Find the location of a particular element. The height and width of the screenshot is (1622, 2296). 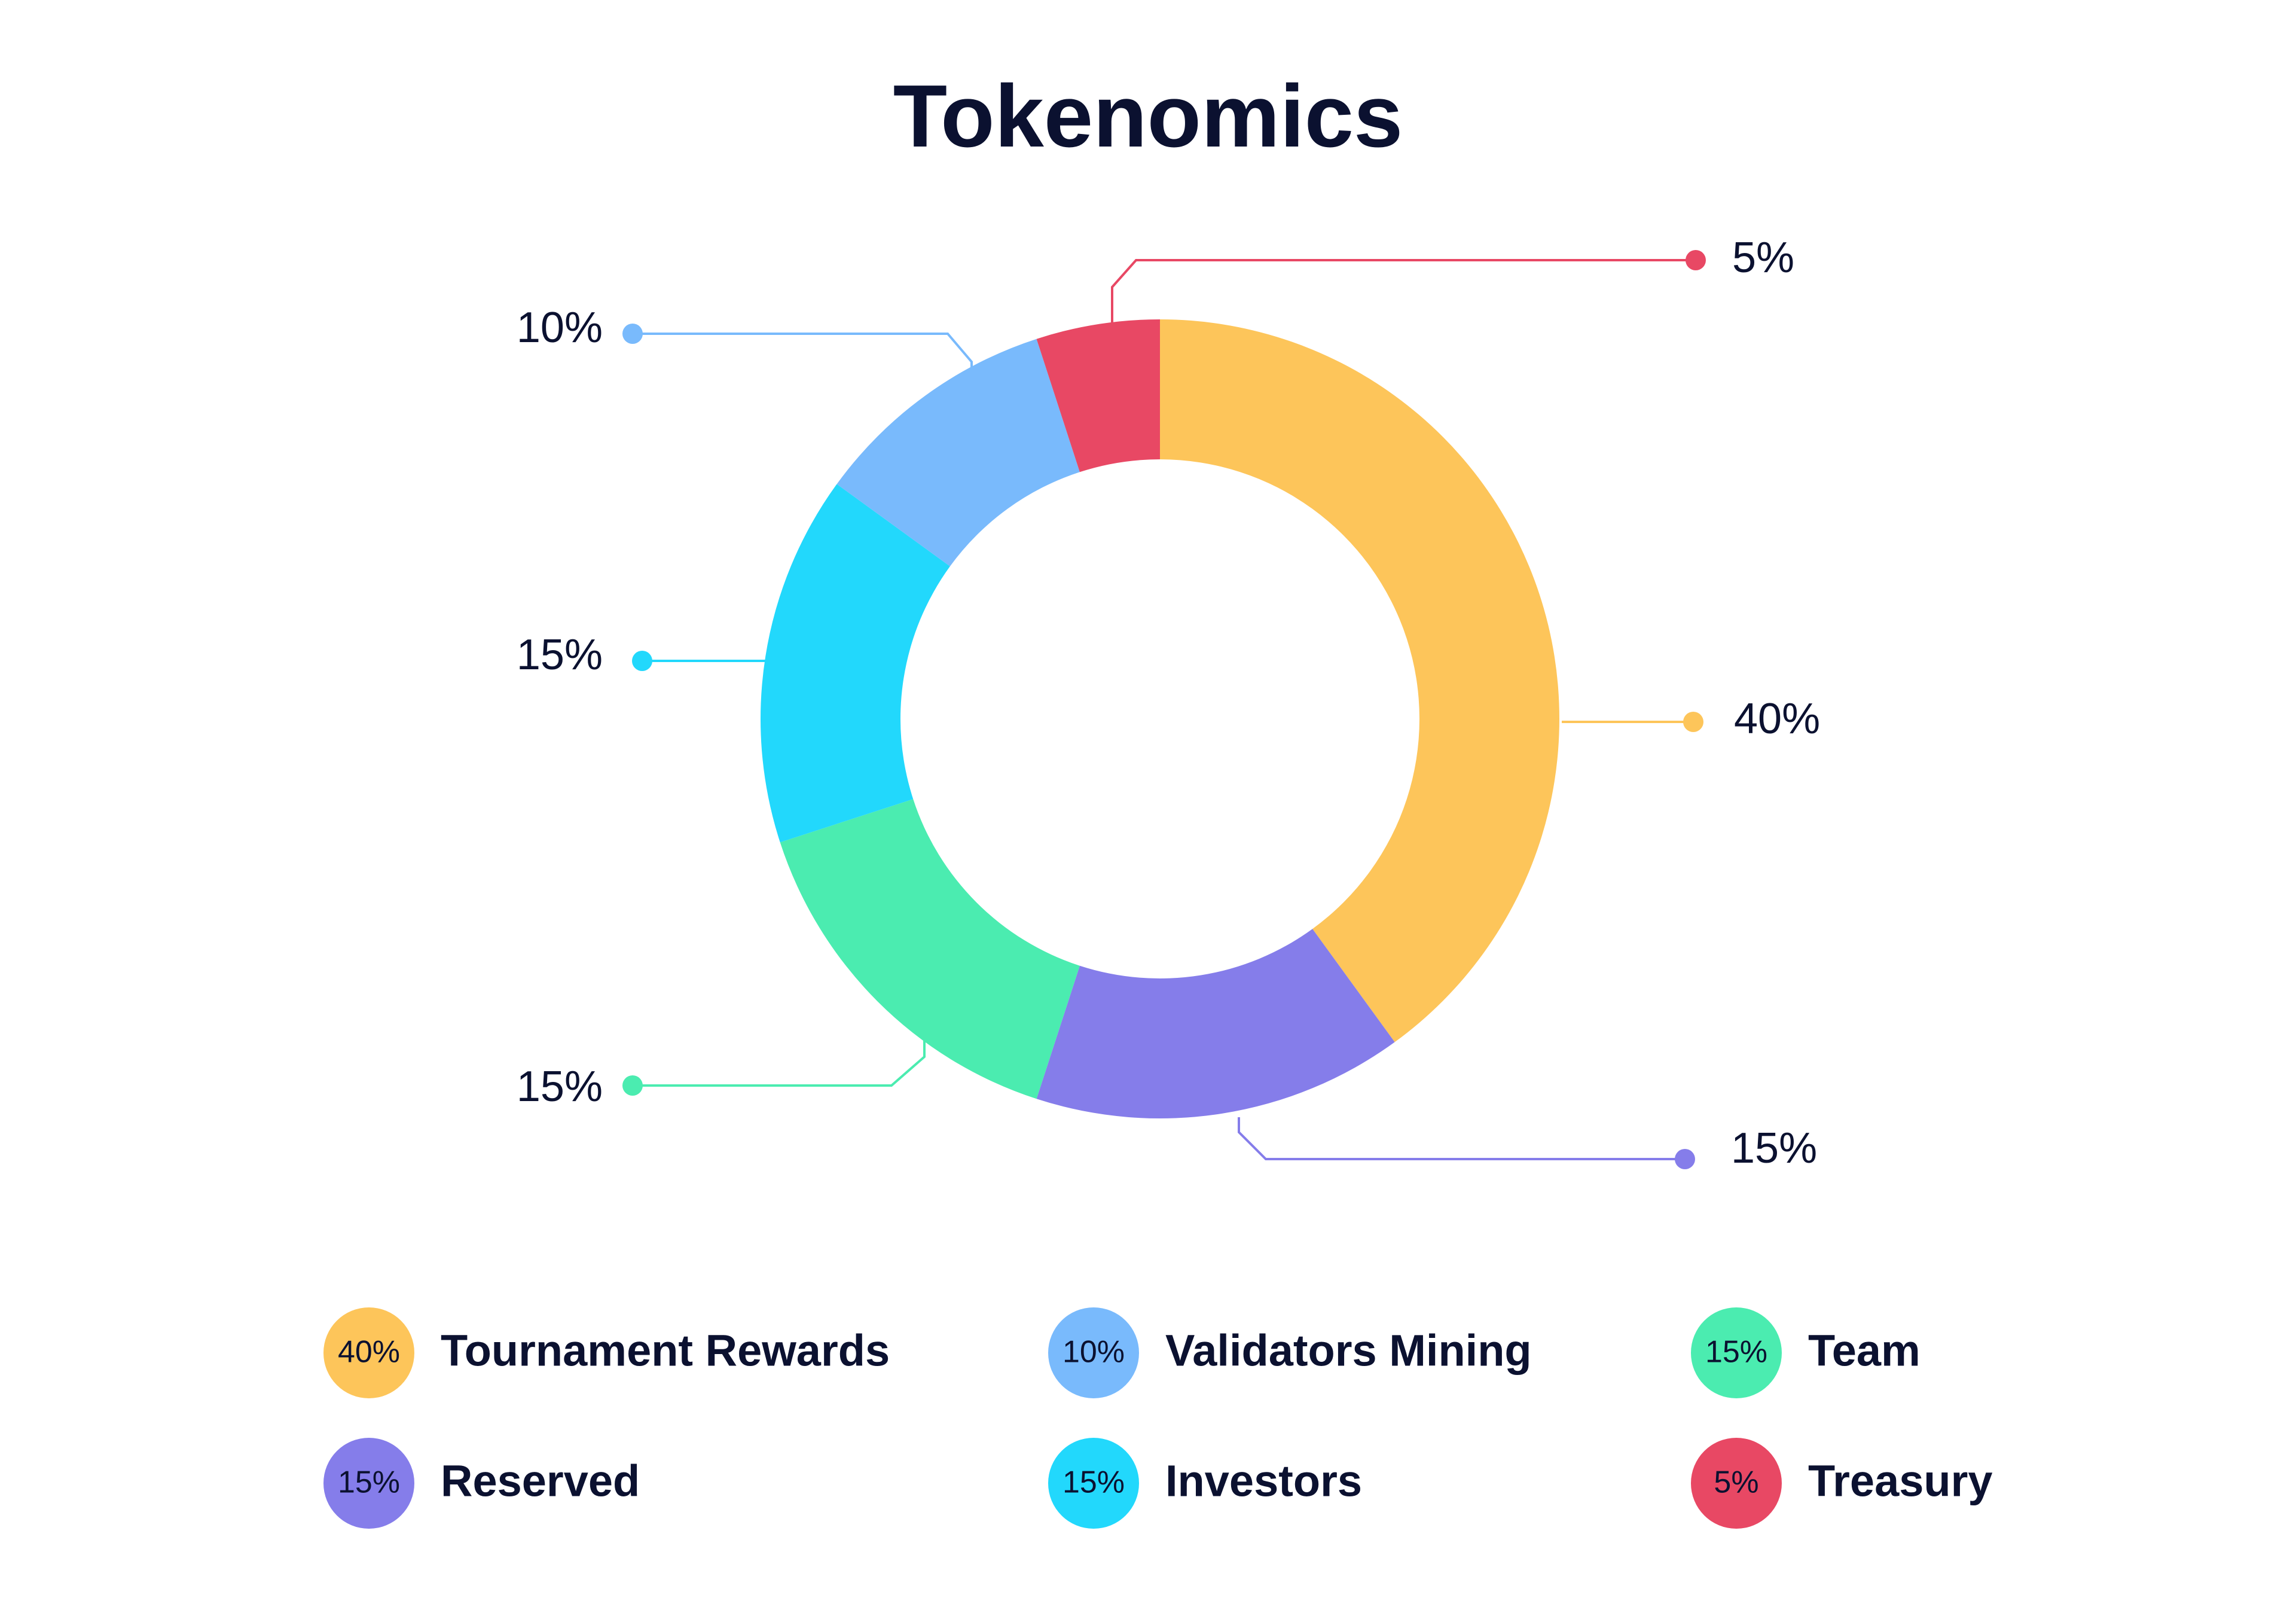

legend-pct-reserved: 15% is located at coordinates (369, 1482).